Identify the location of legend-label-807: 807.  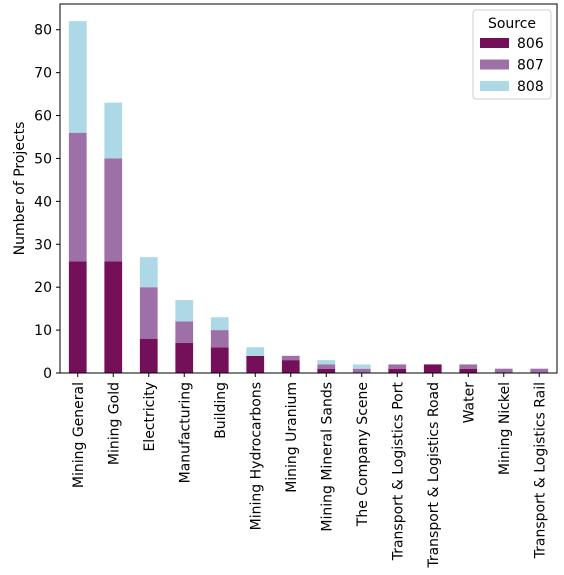
(530, 66).